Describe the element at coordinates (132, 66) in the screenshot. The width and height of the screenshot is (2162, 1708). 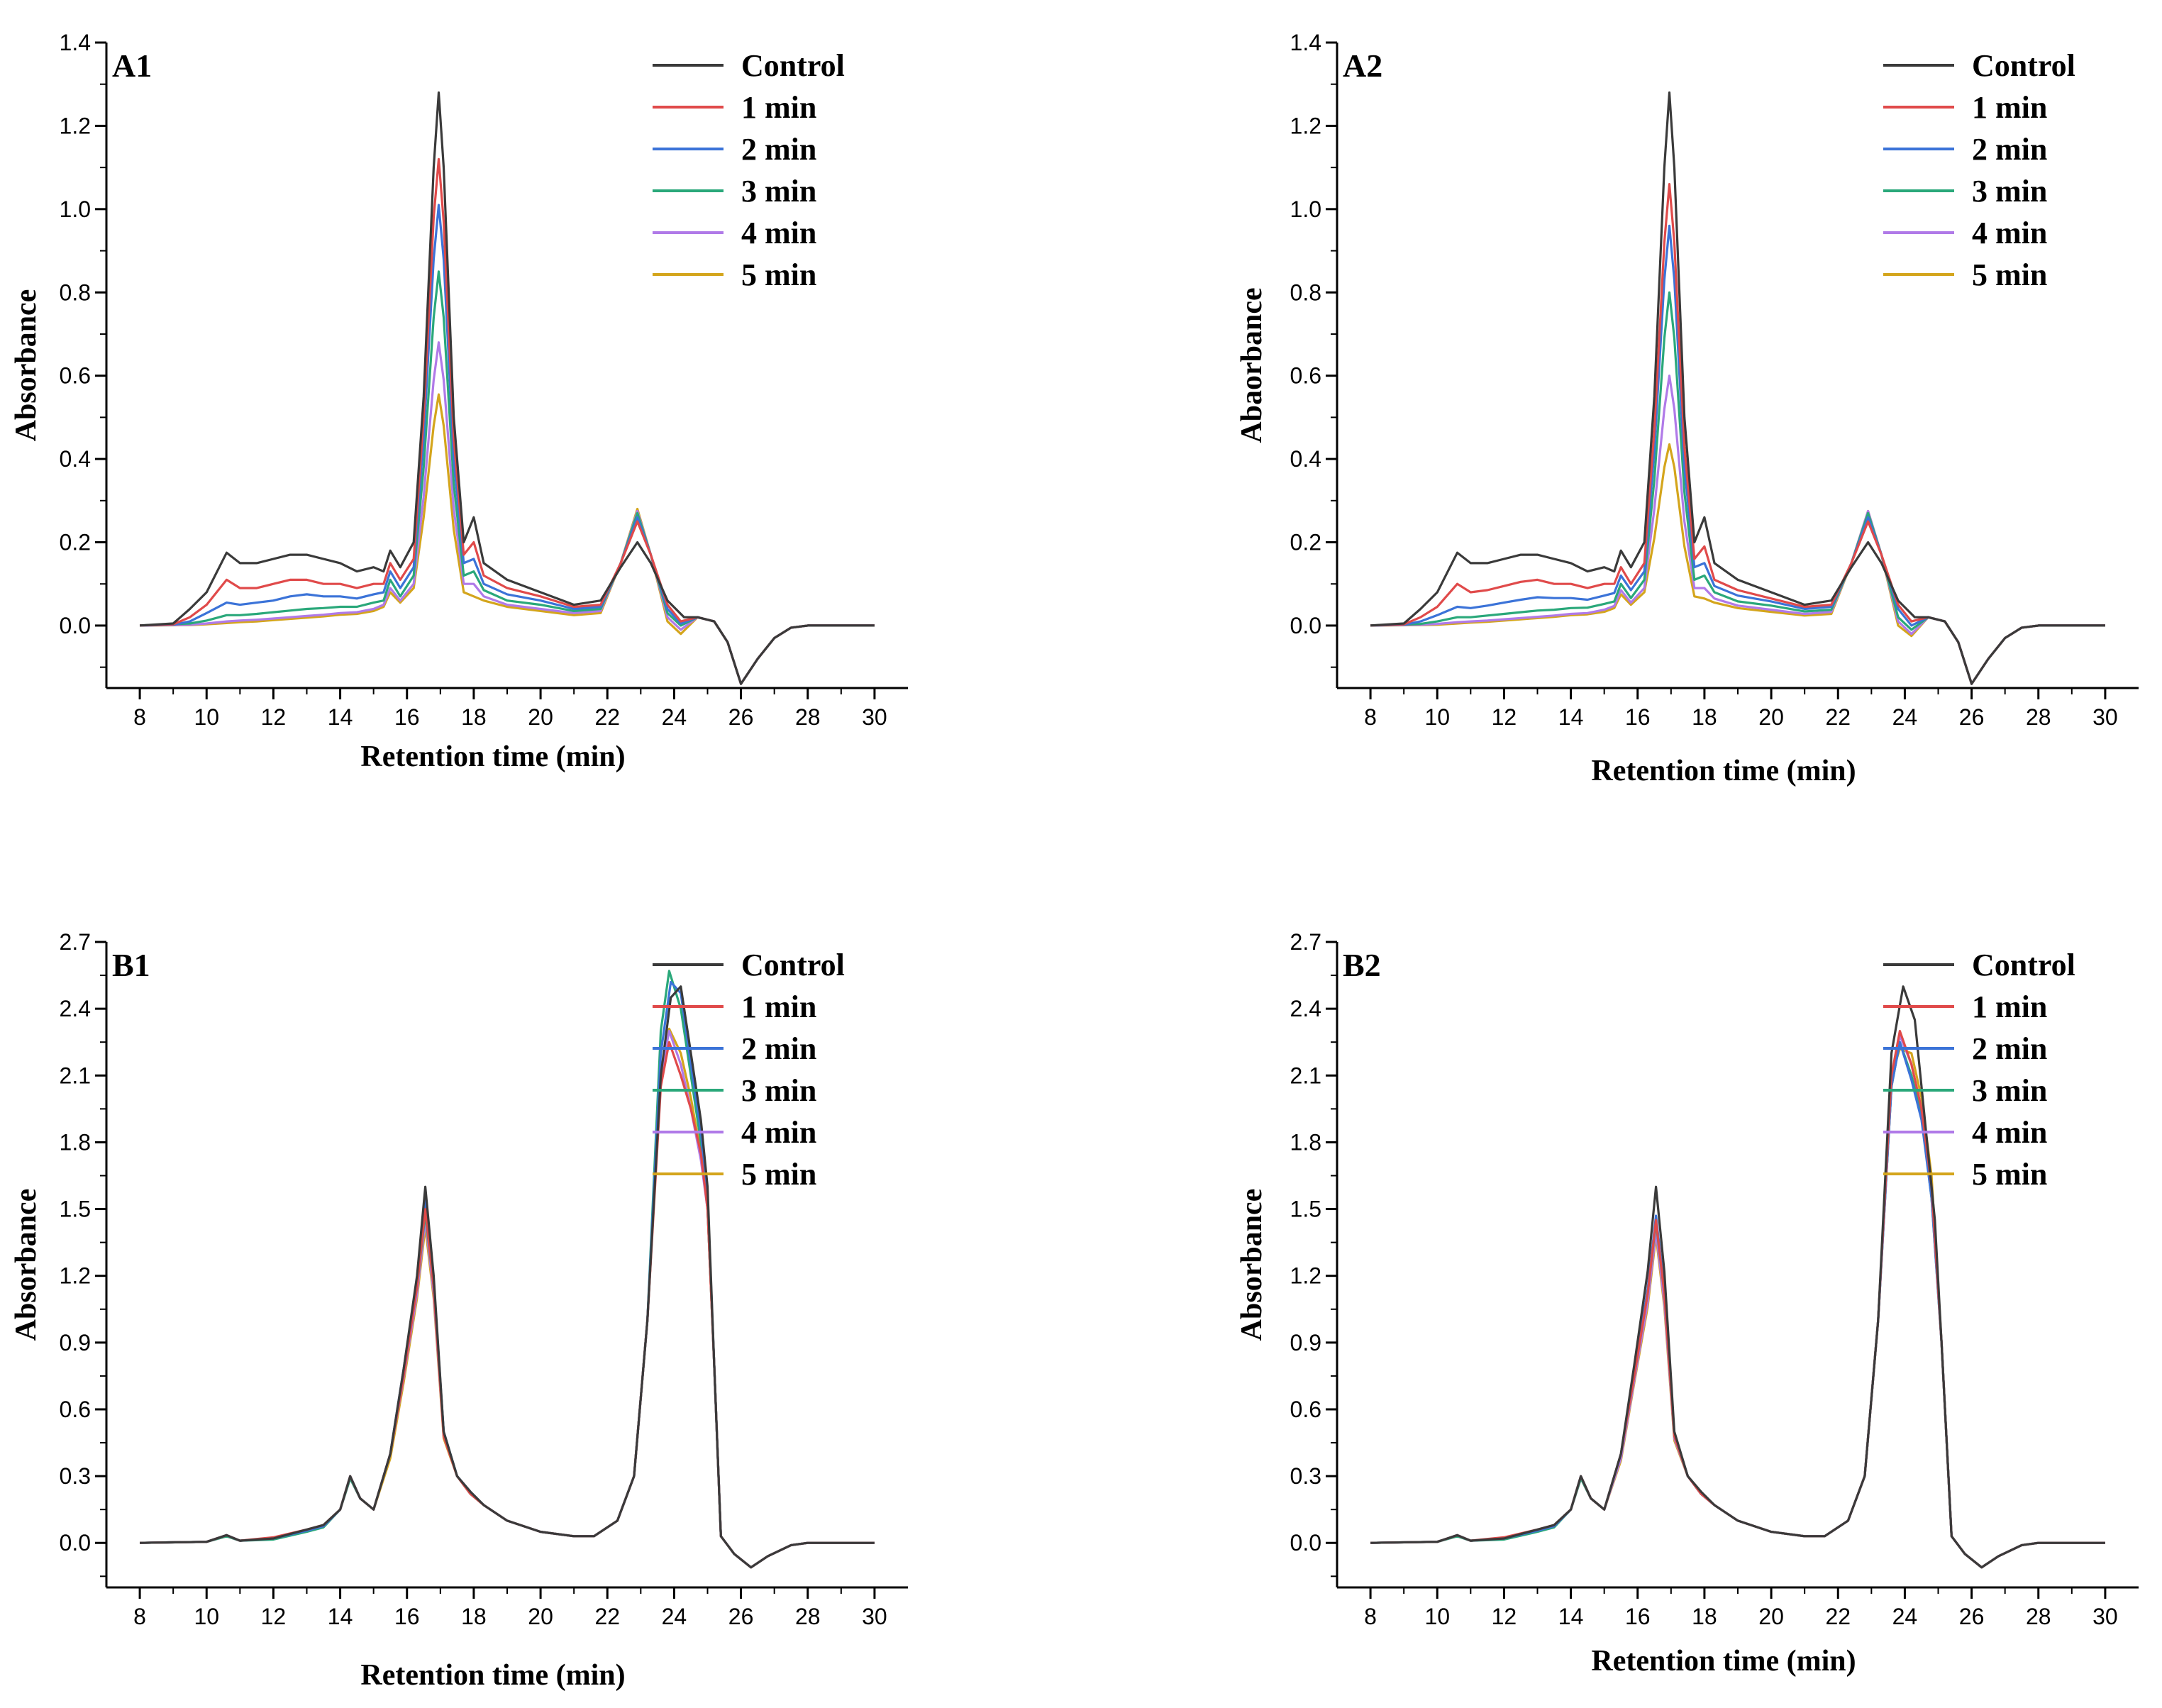
I see `panel-label: A1` at that location.